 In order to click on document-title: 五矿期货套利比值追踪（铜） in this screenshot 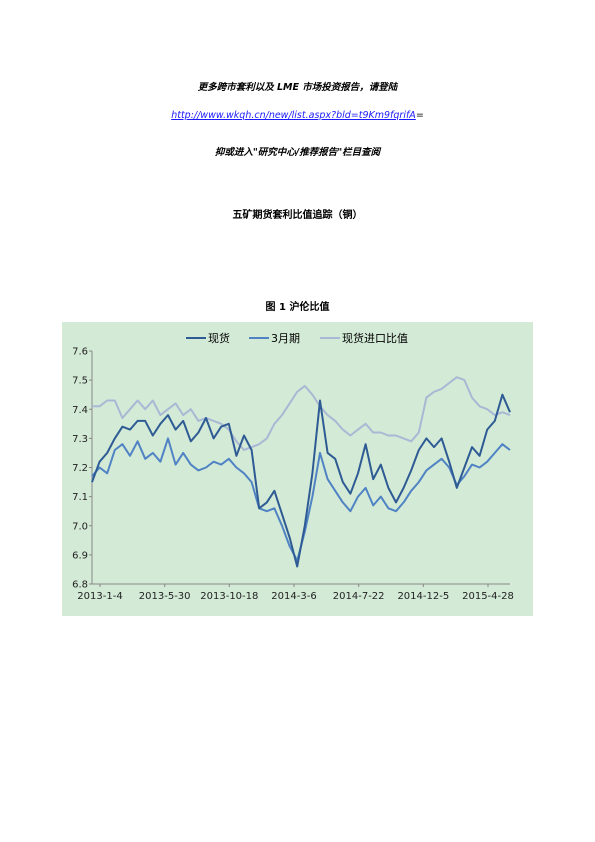, I will do `click(297, 215)`.